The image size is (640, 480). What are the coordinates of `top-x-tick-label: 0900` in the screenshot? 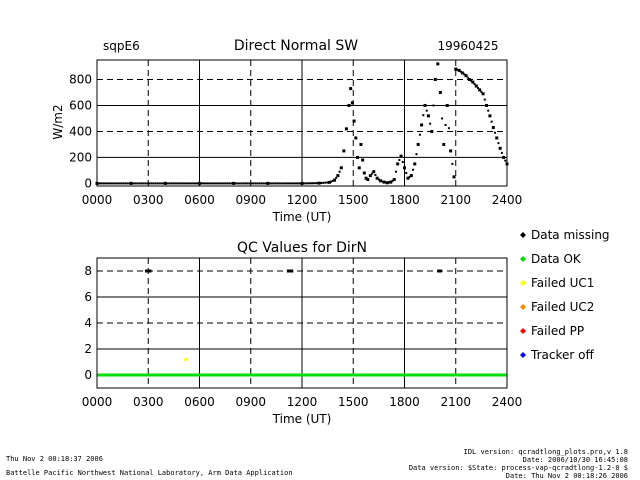 It's located at (250, 200).